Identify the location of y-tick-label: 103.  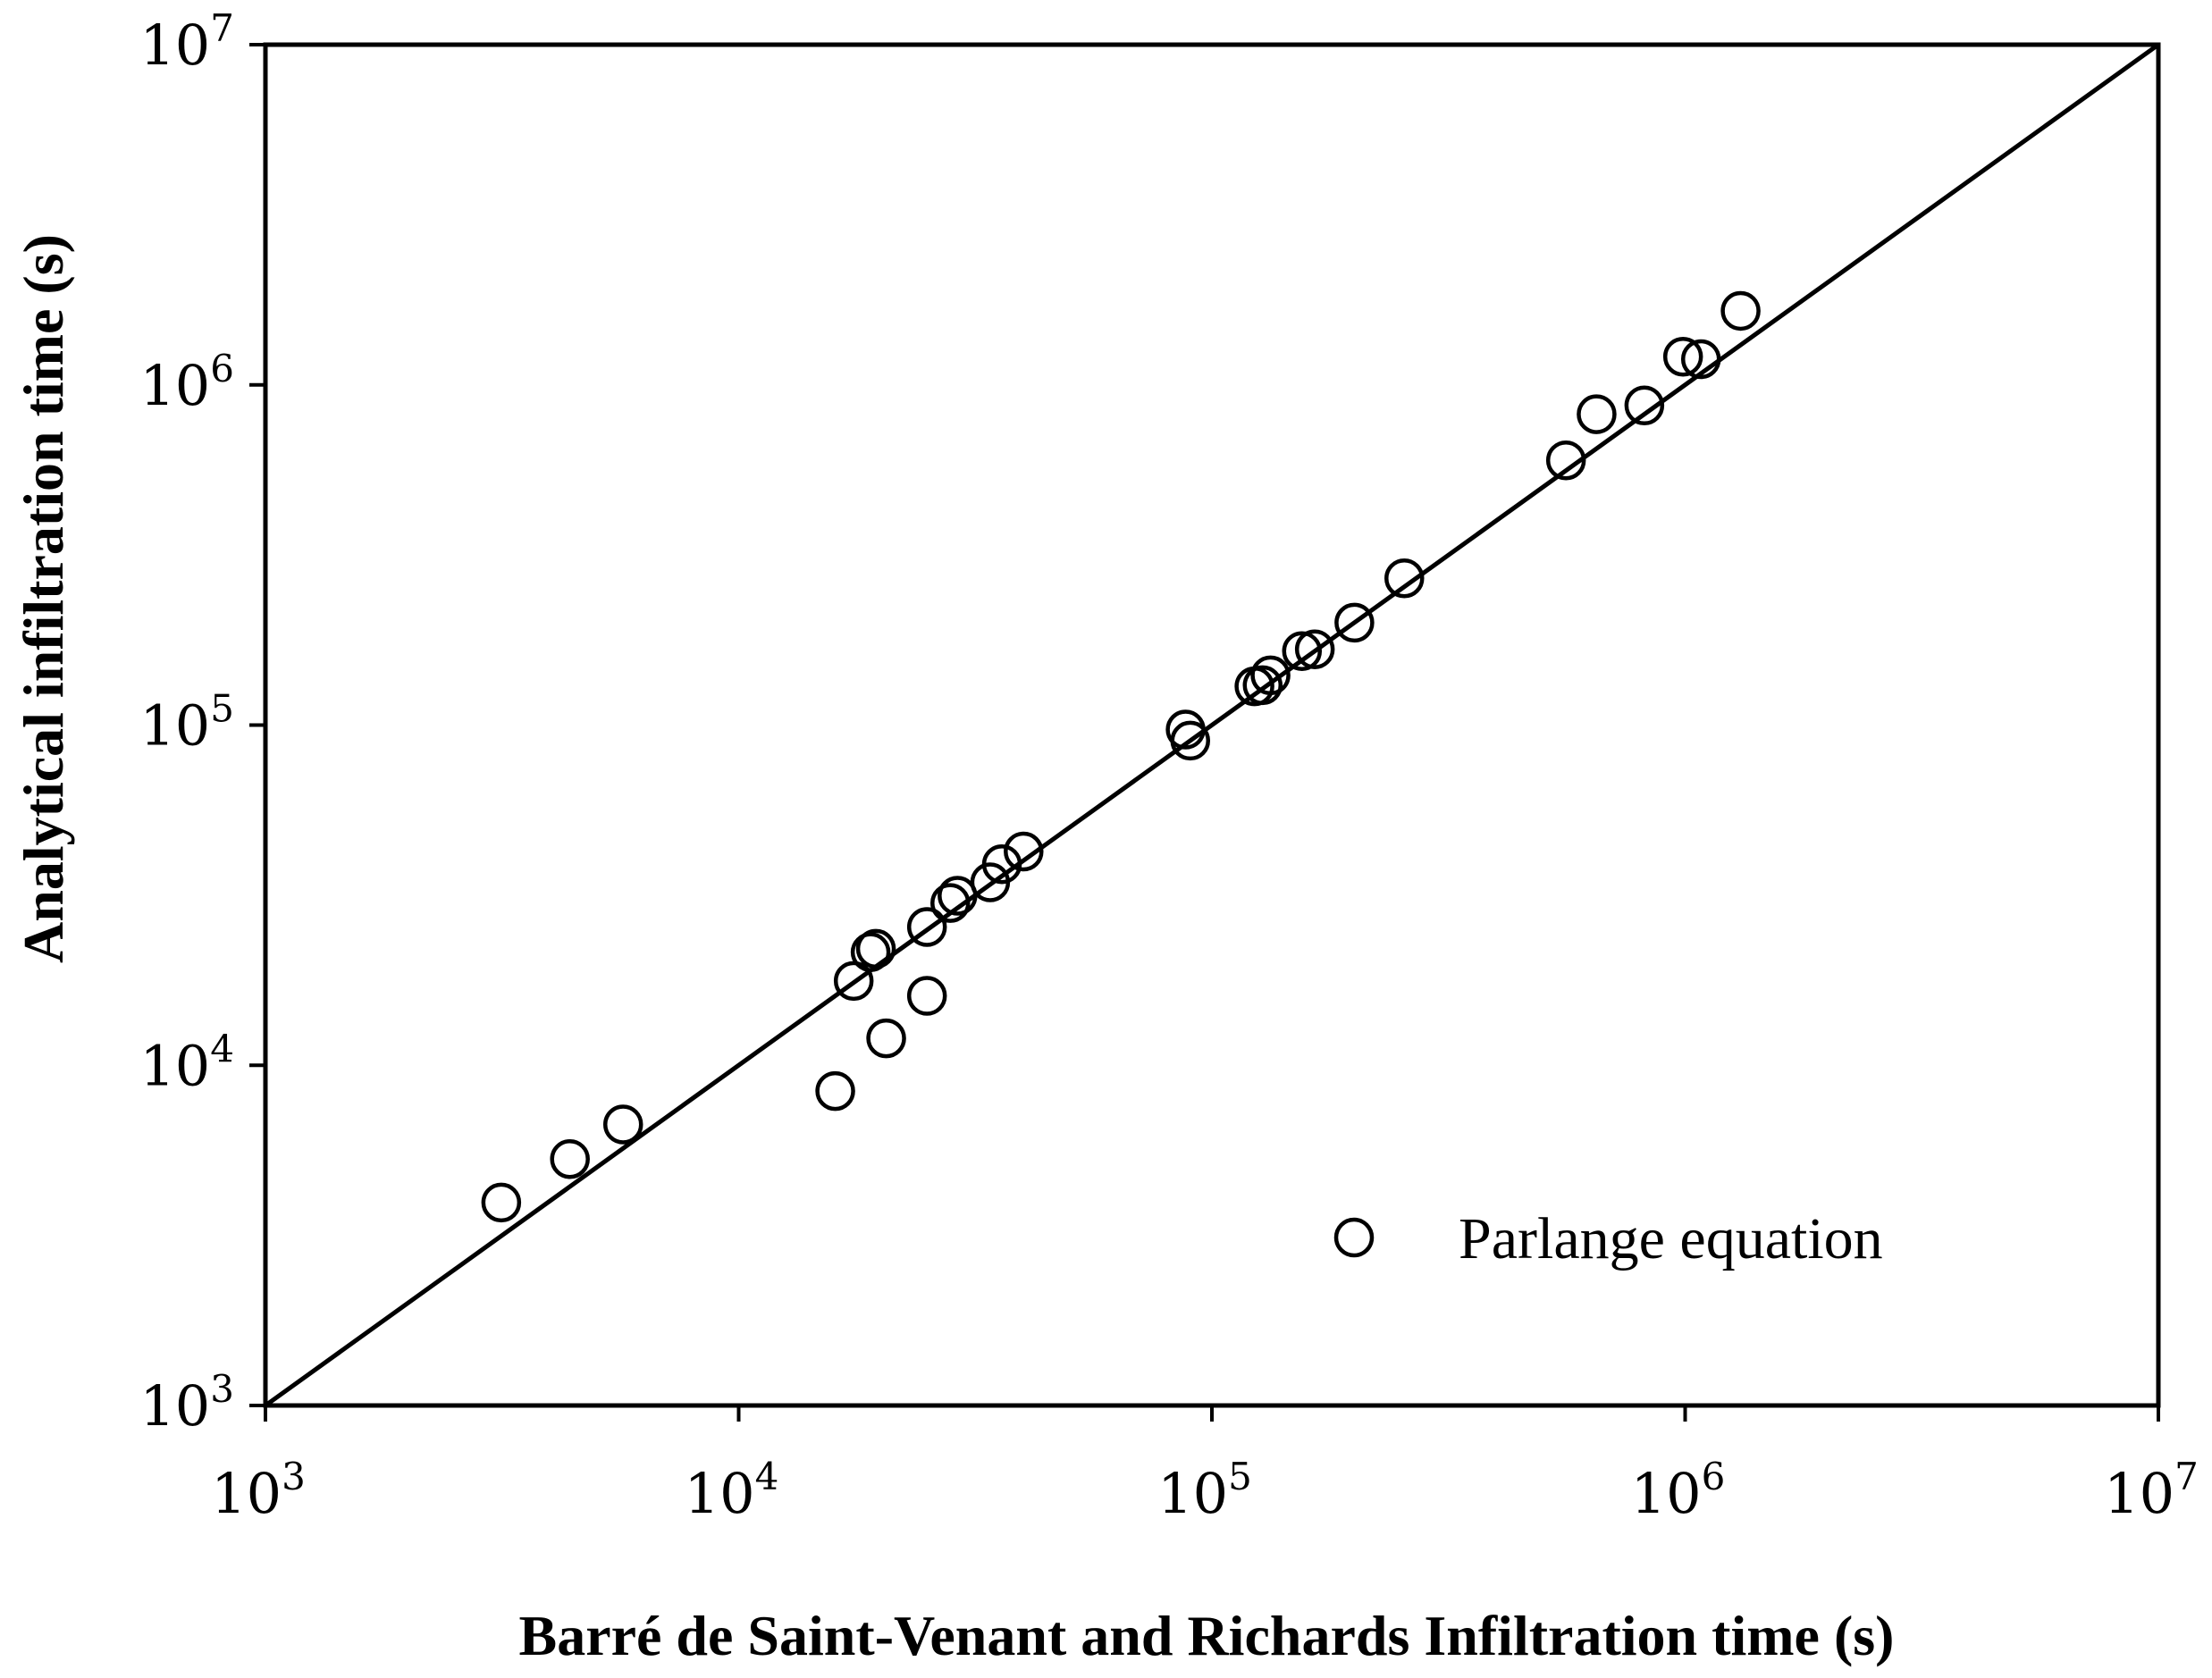
(186, 1403).